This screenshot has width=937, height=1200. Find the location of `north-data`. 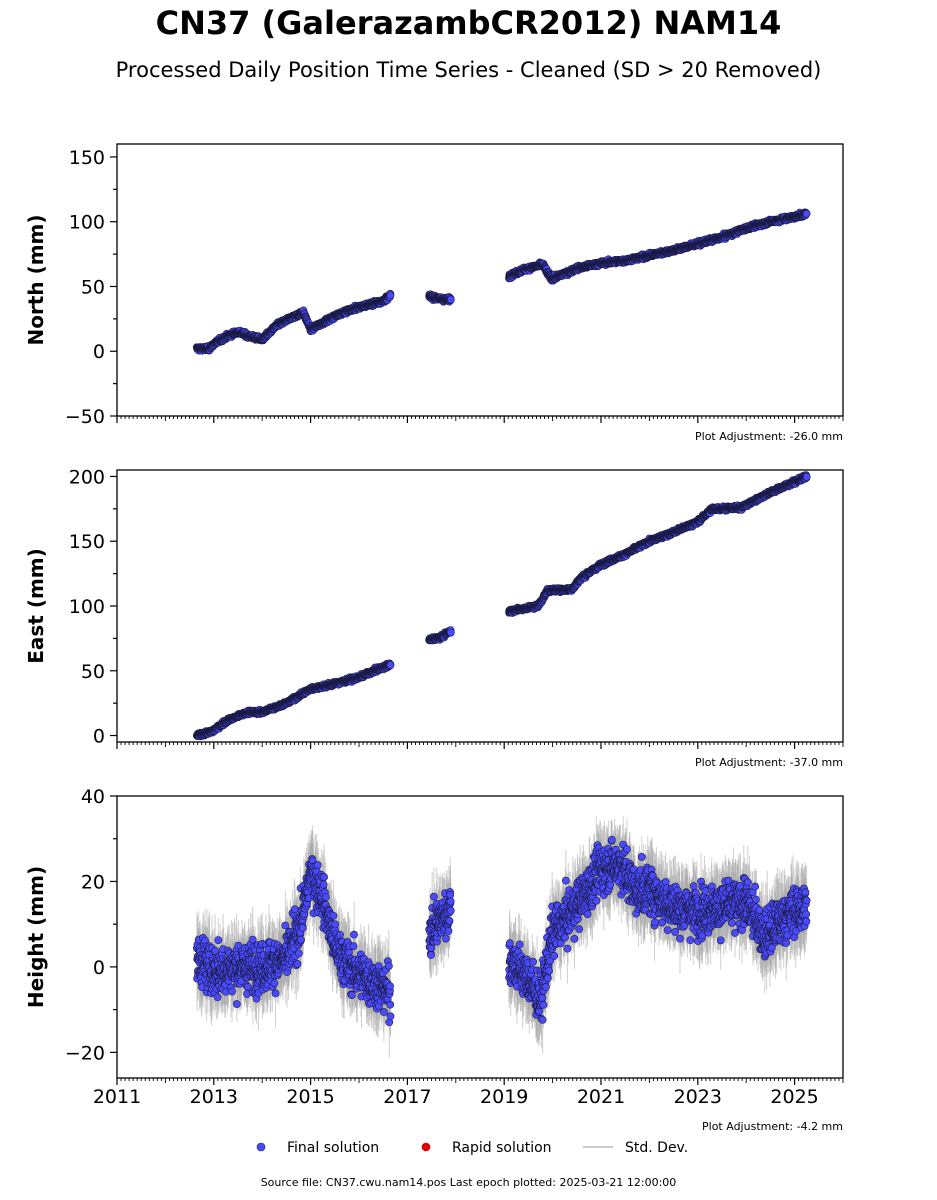

north-data is located at coordinates (501, 281).